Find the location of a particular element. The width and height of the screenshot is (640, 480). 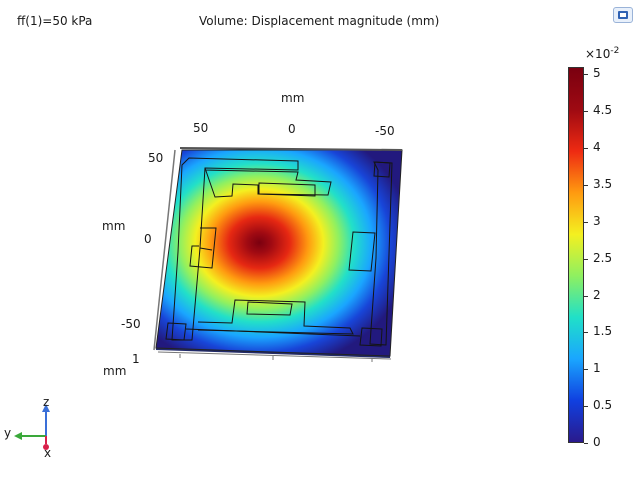

colorbar-exponent-base: ×10 is located at coordinates (598, 54).